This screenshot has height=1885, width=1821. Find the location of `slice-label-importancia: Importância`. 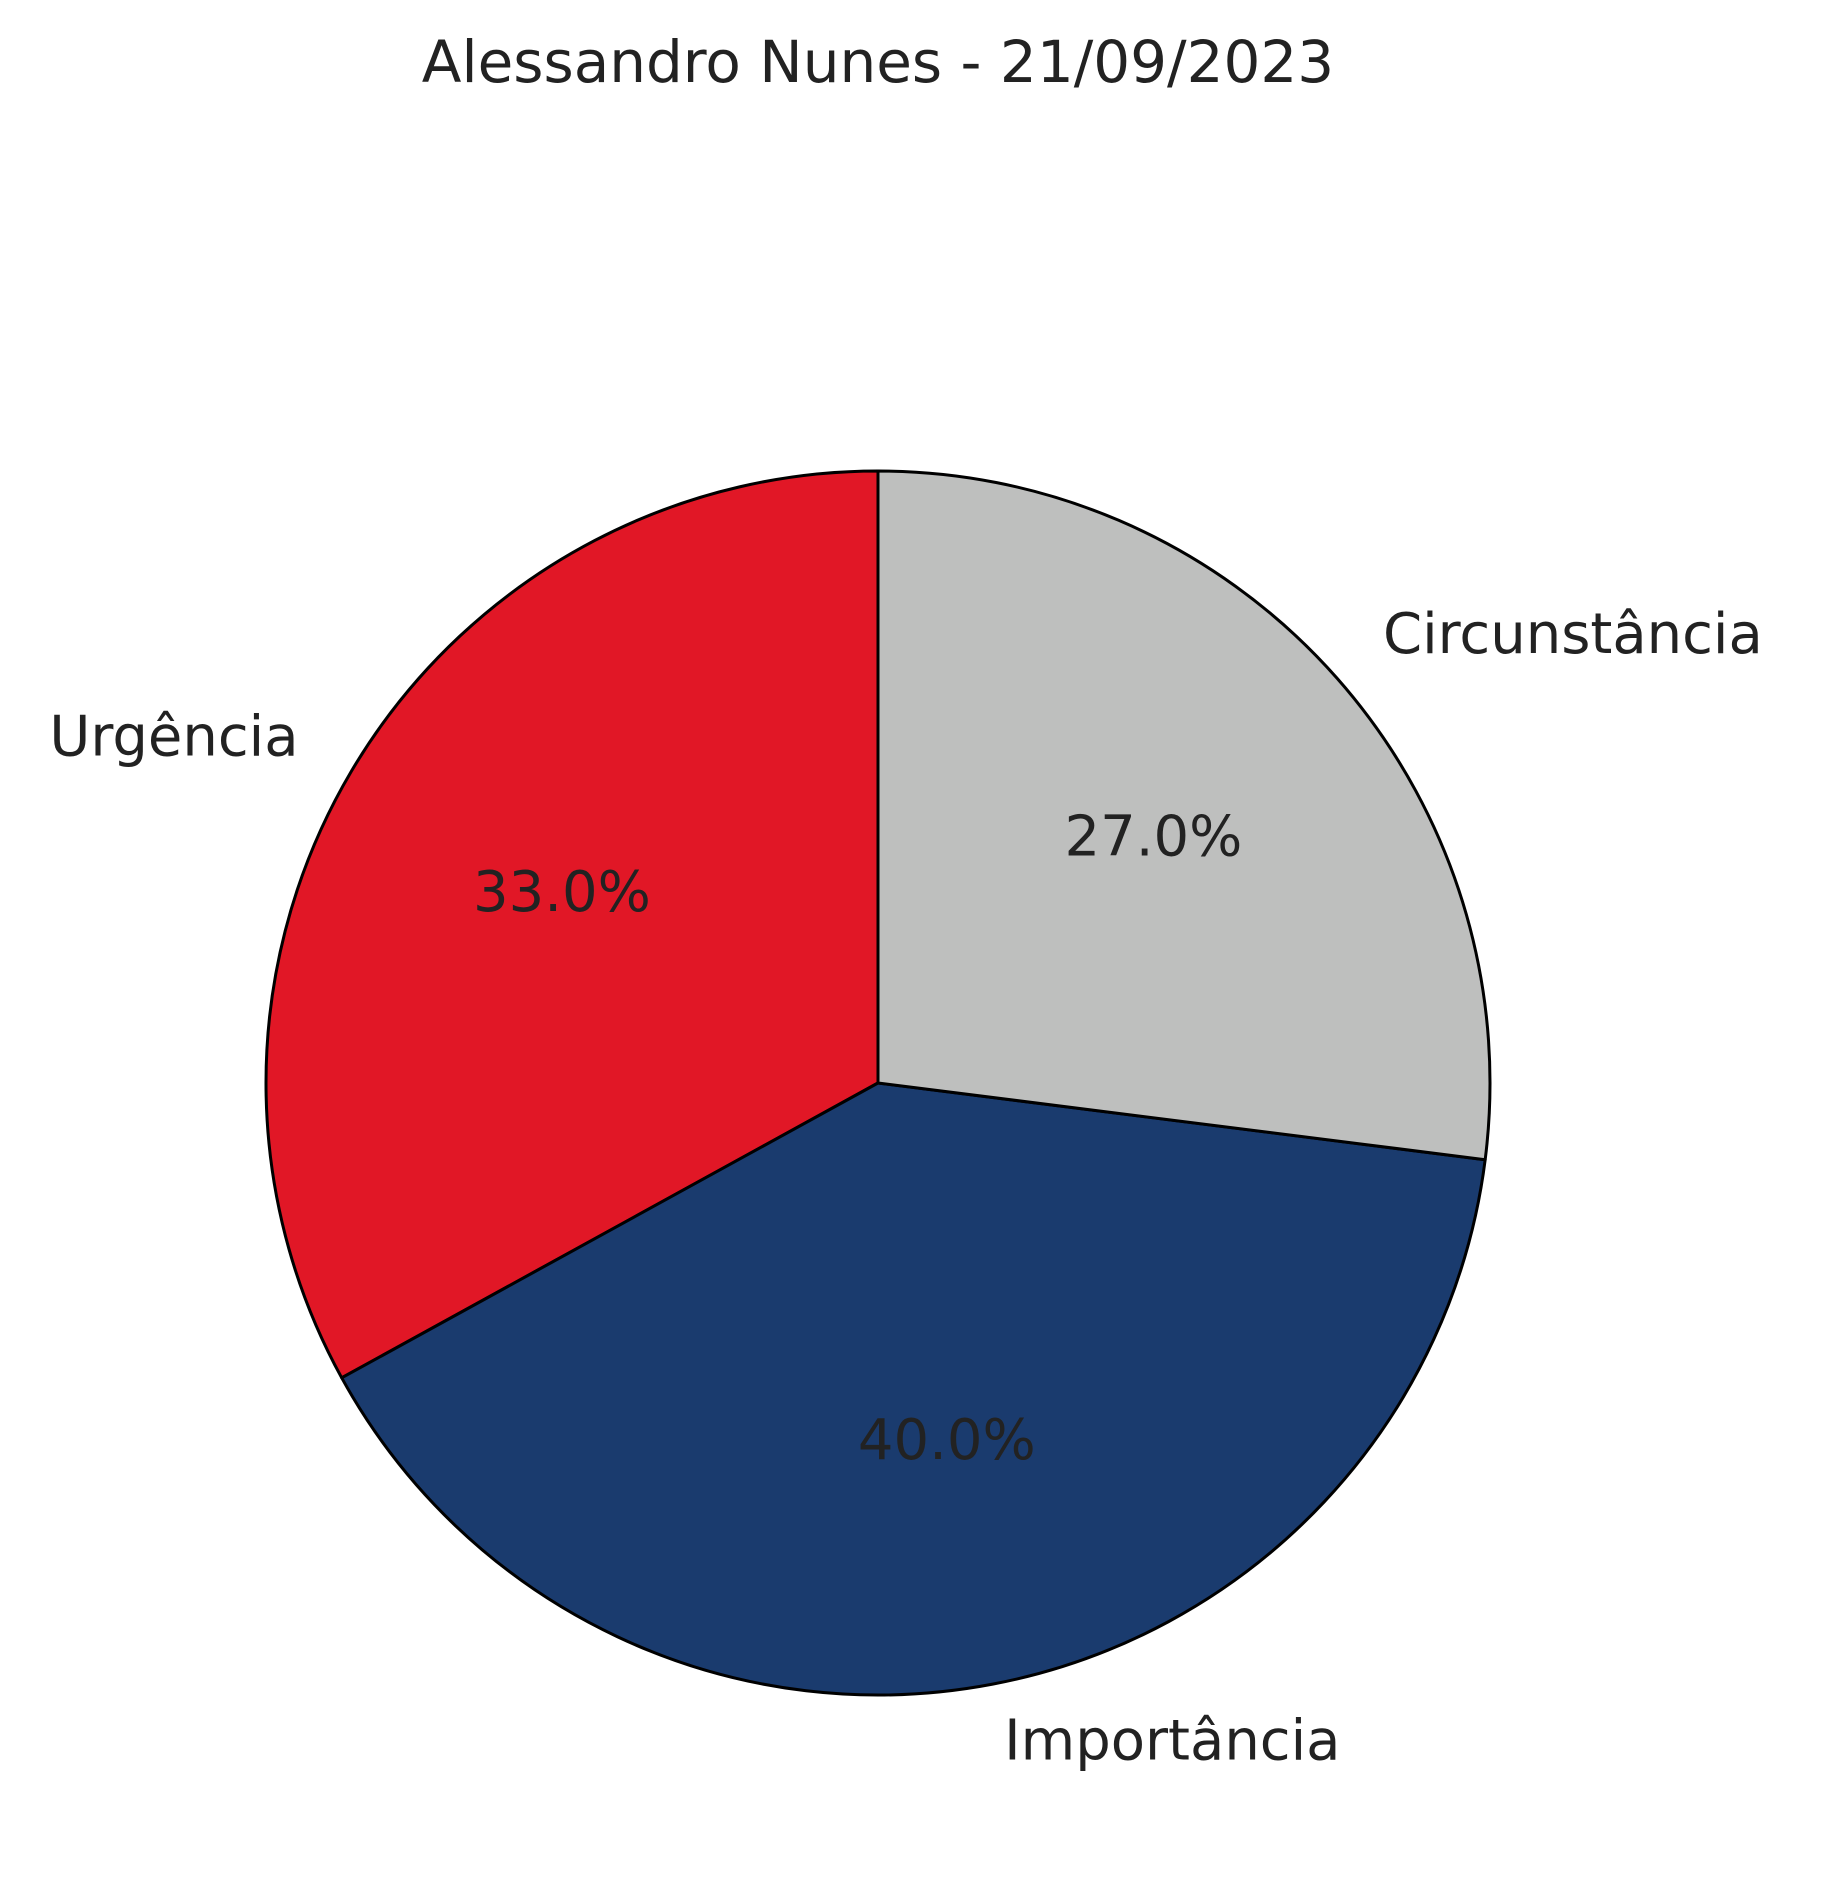

slice-label-importancia: Importância is located at coordinates (1172, 1740).